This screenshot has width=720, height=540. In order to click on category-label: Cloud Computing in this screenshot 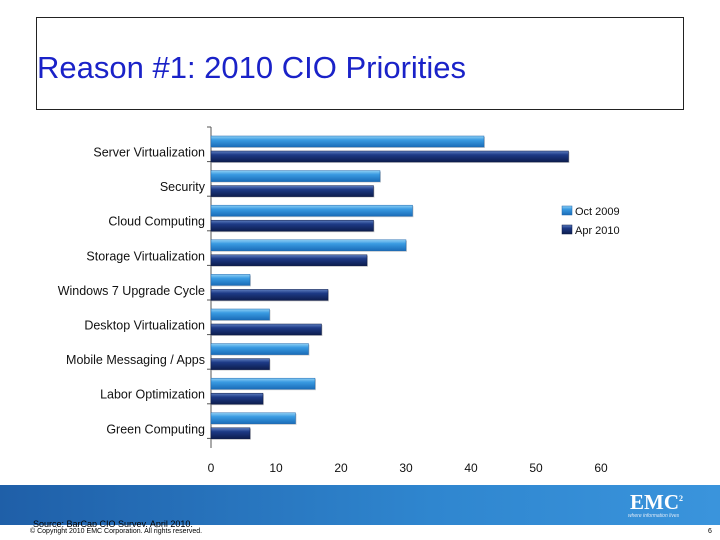, I will do `click(156, 222)`.